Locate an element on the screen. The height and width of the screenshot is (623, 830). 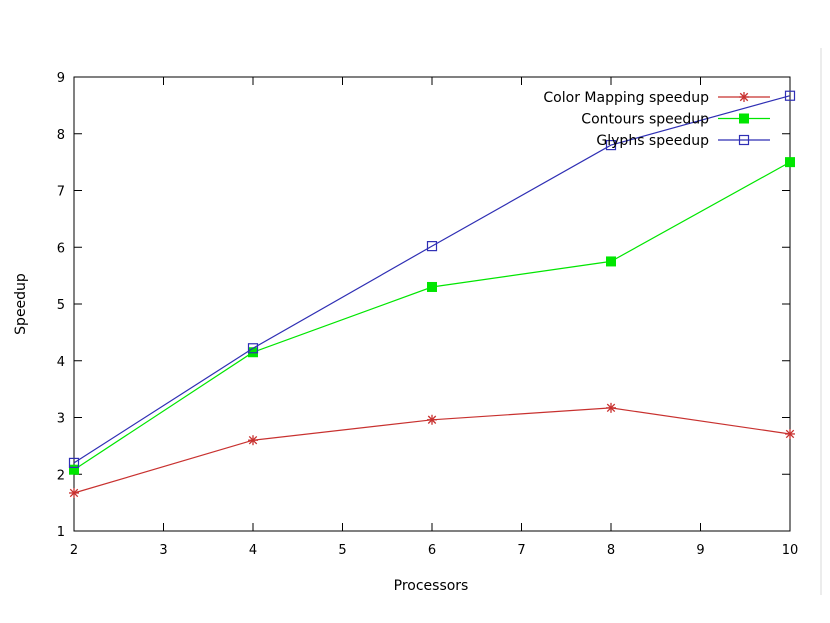
legend-entry-label: Glyphs speedup is located at coordinates (652, 141).